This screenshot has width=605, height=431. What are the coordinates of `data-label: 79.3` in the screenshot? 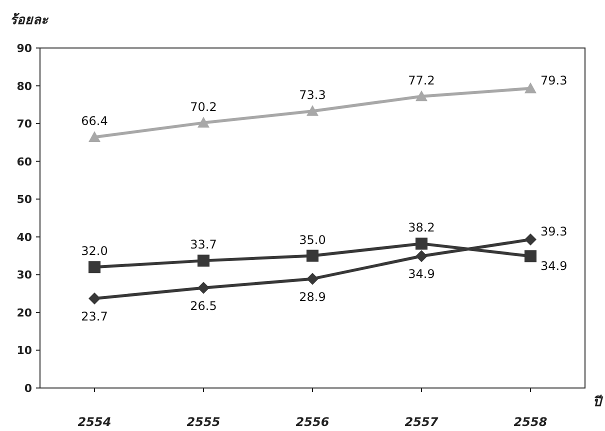 It's located at (554, 80).